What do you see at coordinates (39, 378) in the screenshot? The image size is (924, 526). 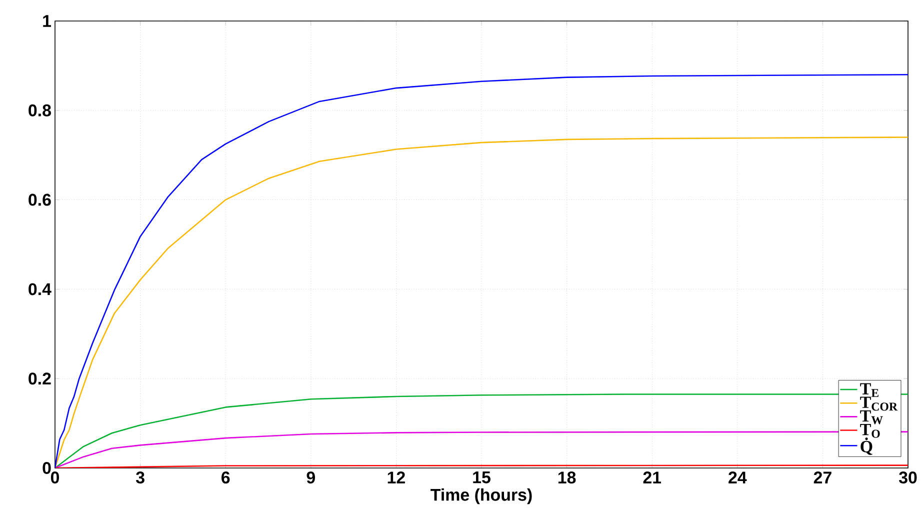 I see `y-tick-label: 0.2` at bounding box center [39, 378].